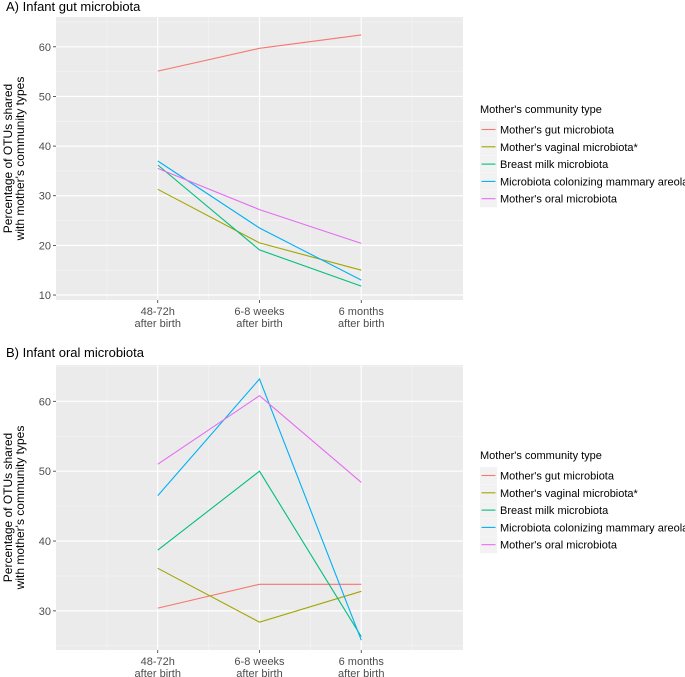  I want to click on y-tick-label: 10, so click(45, 296).